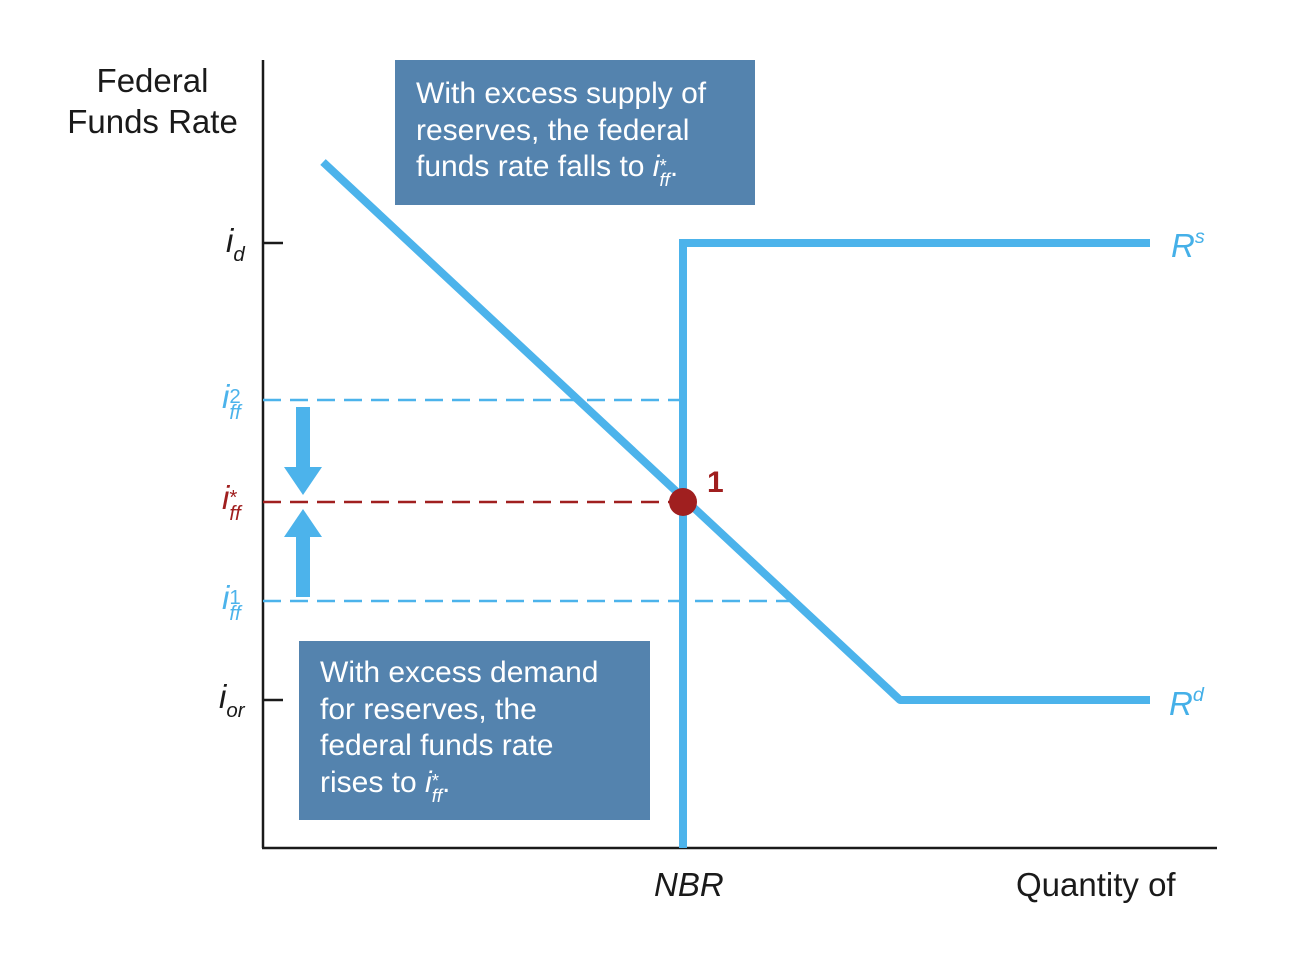  Describe the element at coordinates (656, 166) in the screenshot. I see `excess-supply-symbol: i` at that location.